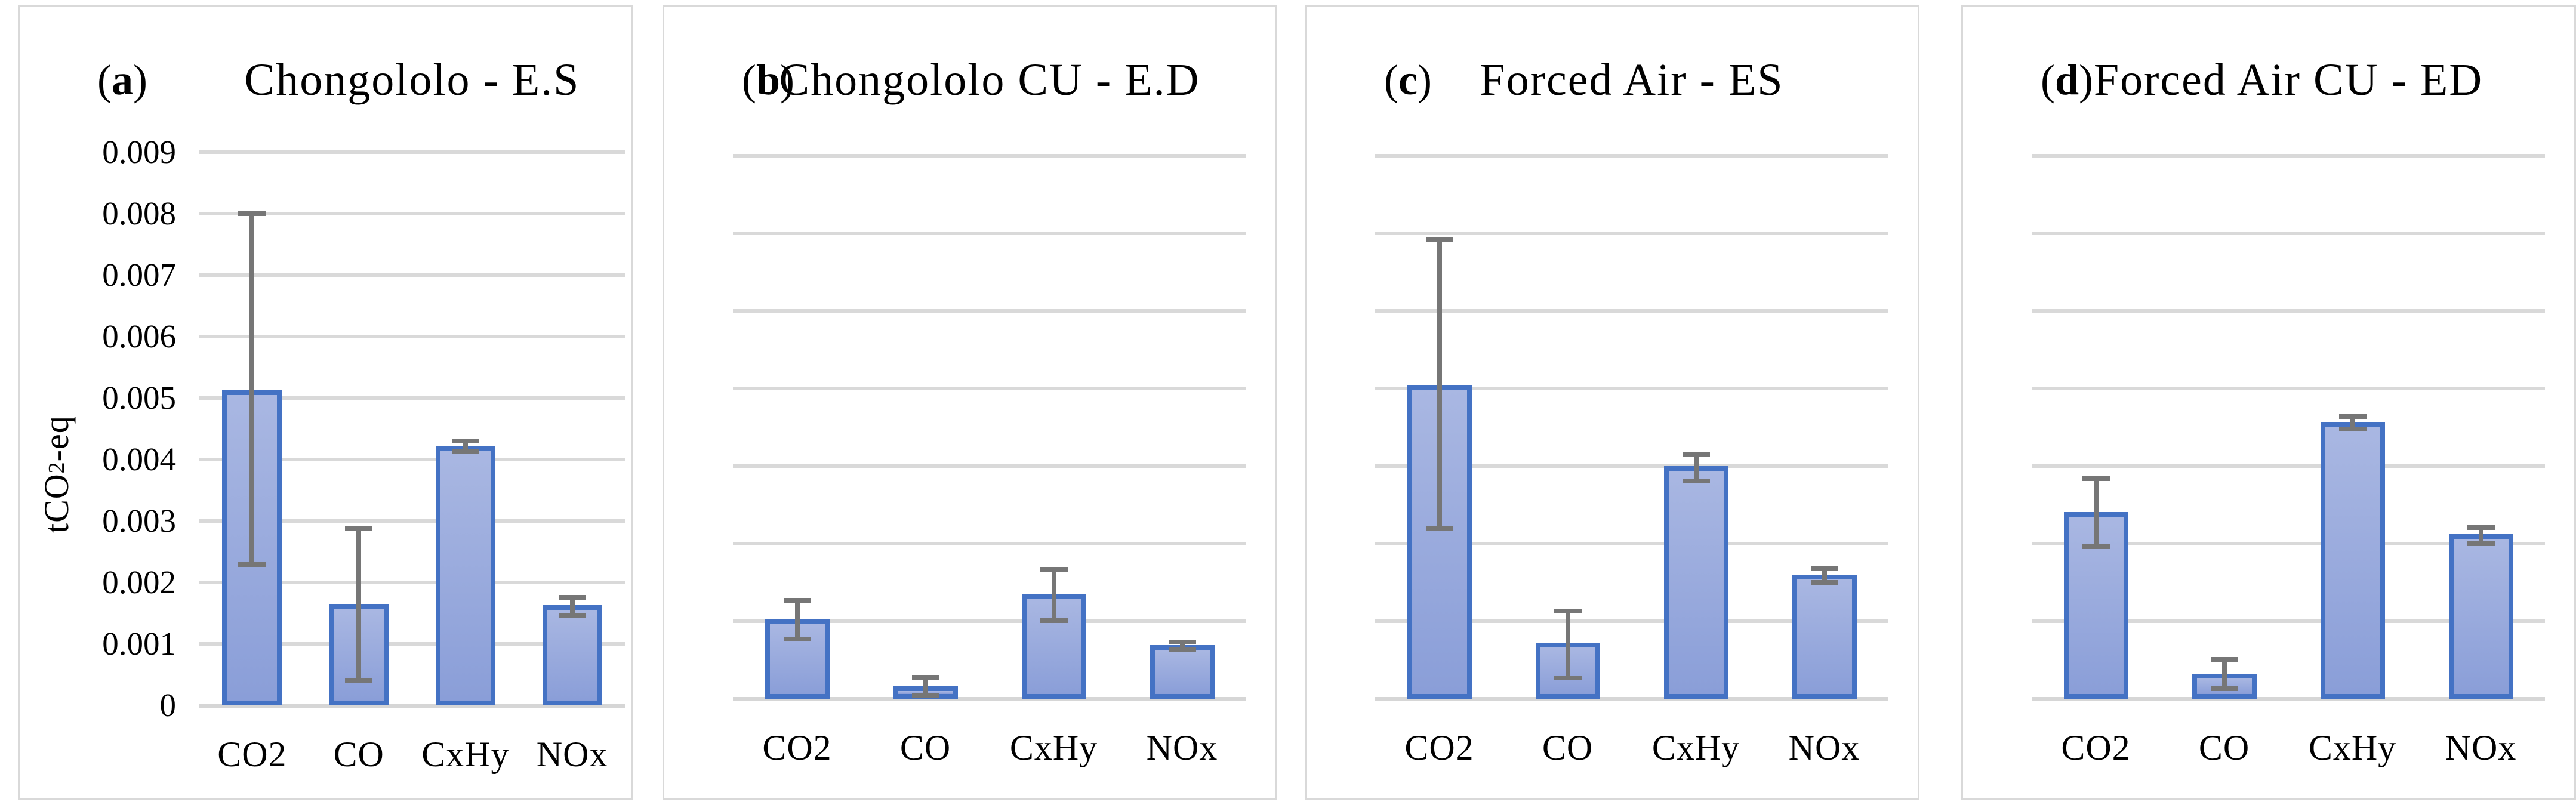 The image size is (2576, 805). What do you see at coordinates (139, 152) in the screenshot?
I see `y-tick-label: 0.009` at bounding box center [139, 152].